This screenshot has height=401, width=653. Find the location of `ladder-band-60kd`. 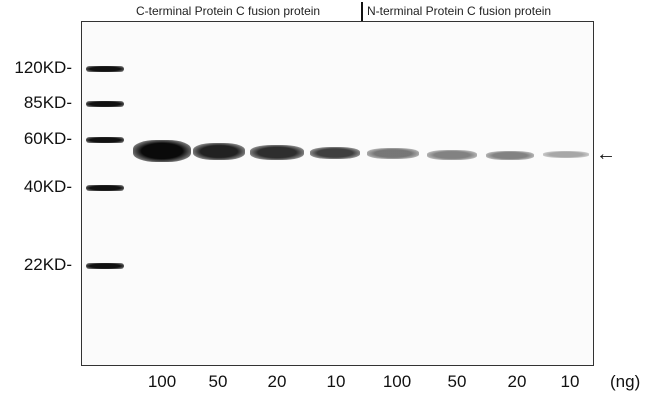

ladder-band-60kd is located at coordinates (105, 140).